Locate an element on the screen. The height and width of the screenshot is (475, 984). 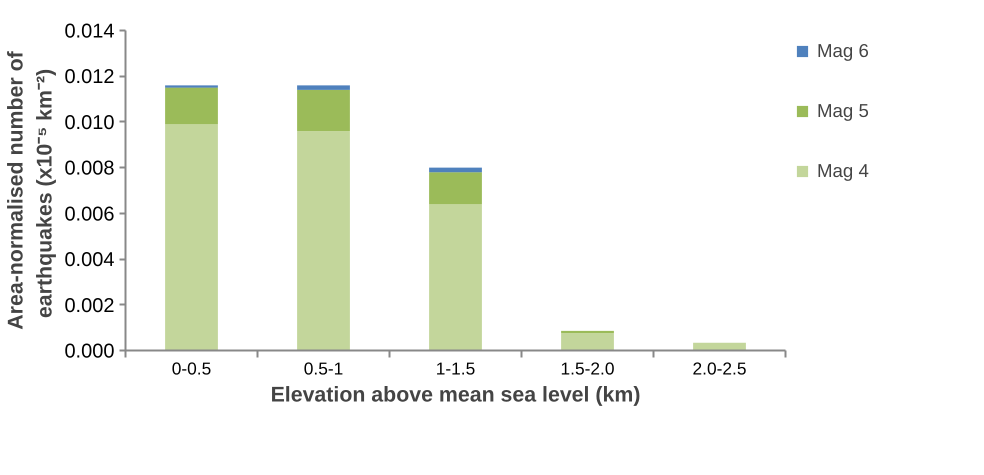
legend-label: Mag 6 is located at coordinates (843, 51).